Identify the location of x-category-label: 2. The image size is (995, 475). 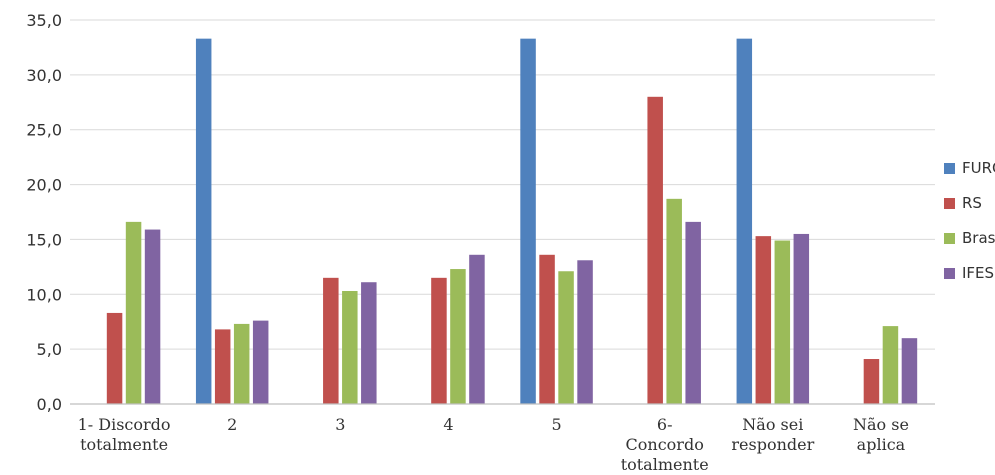
(232, 424).